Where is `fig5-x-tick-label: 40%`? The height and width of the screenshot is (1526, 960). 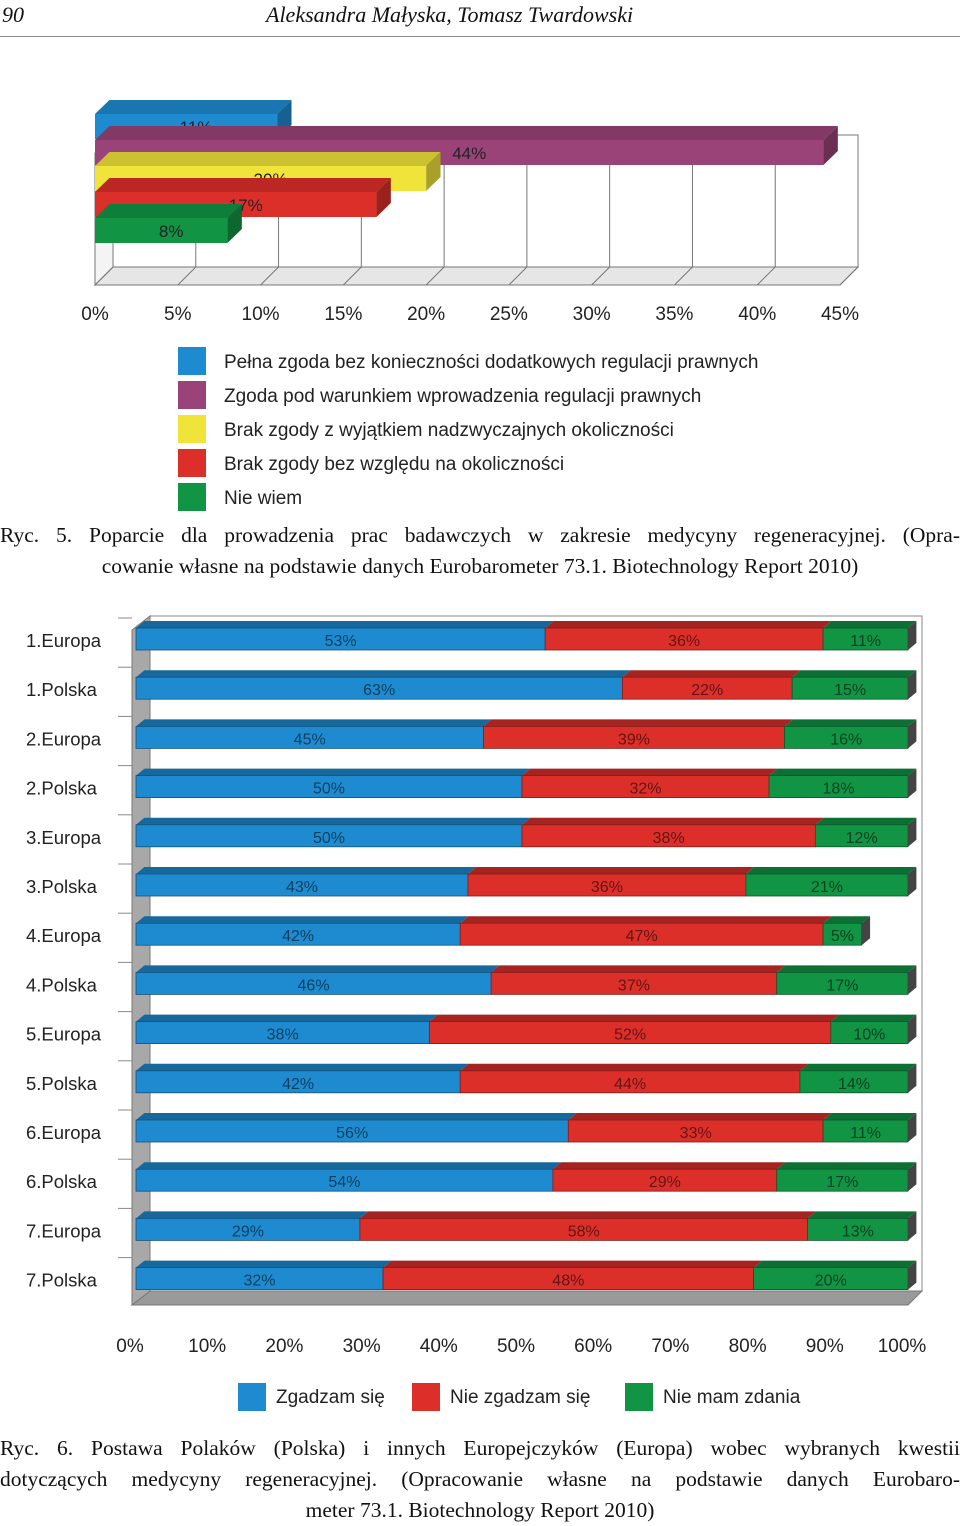
fig5-x-tick-label: 40% is located at coordinates (757, 314).